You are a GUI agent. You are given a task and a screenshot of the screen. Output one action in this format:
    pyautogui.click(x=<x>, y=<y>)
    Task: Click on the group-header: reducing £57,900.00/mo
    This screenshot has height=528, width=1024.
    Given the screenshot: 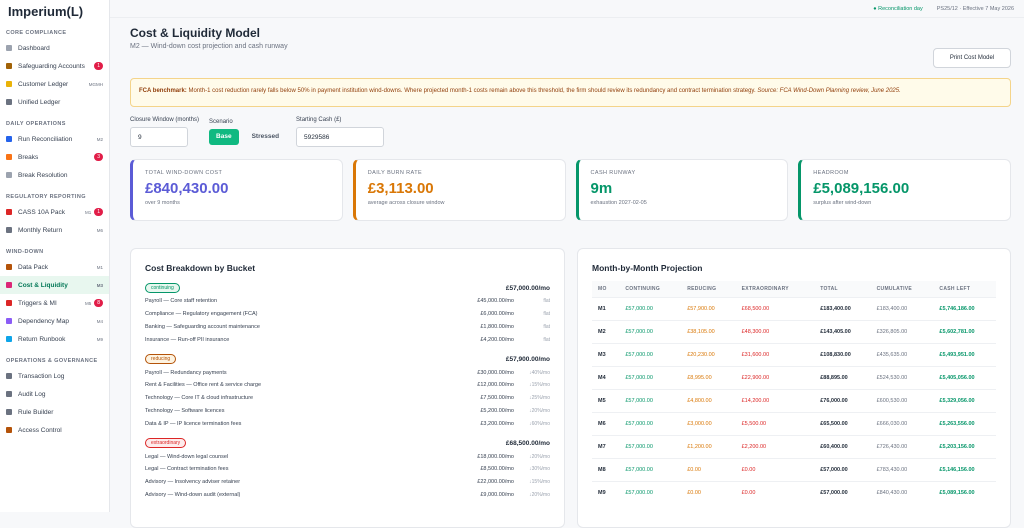 What is the action you would take?
    pyautogui.click(x=347, y=359)
    